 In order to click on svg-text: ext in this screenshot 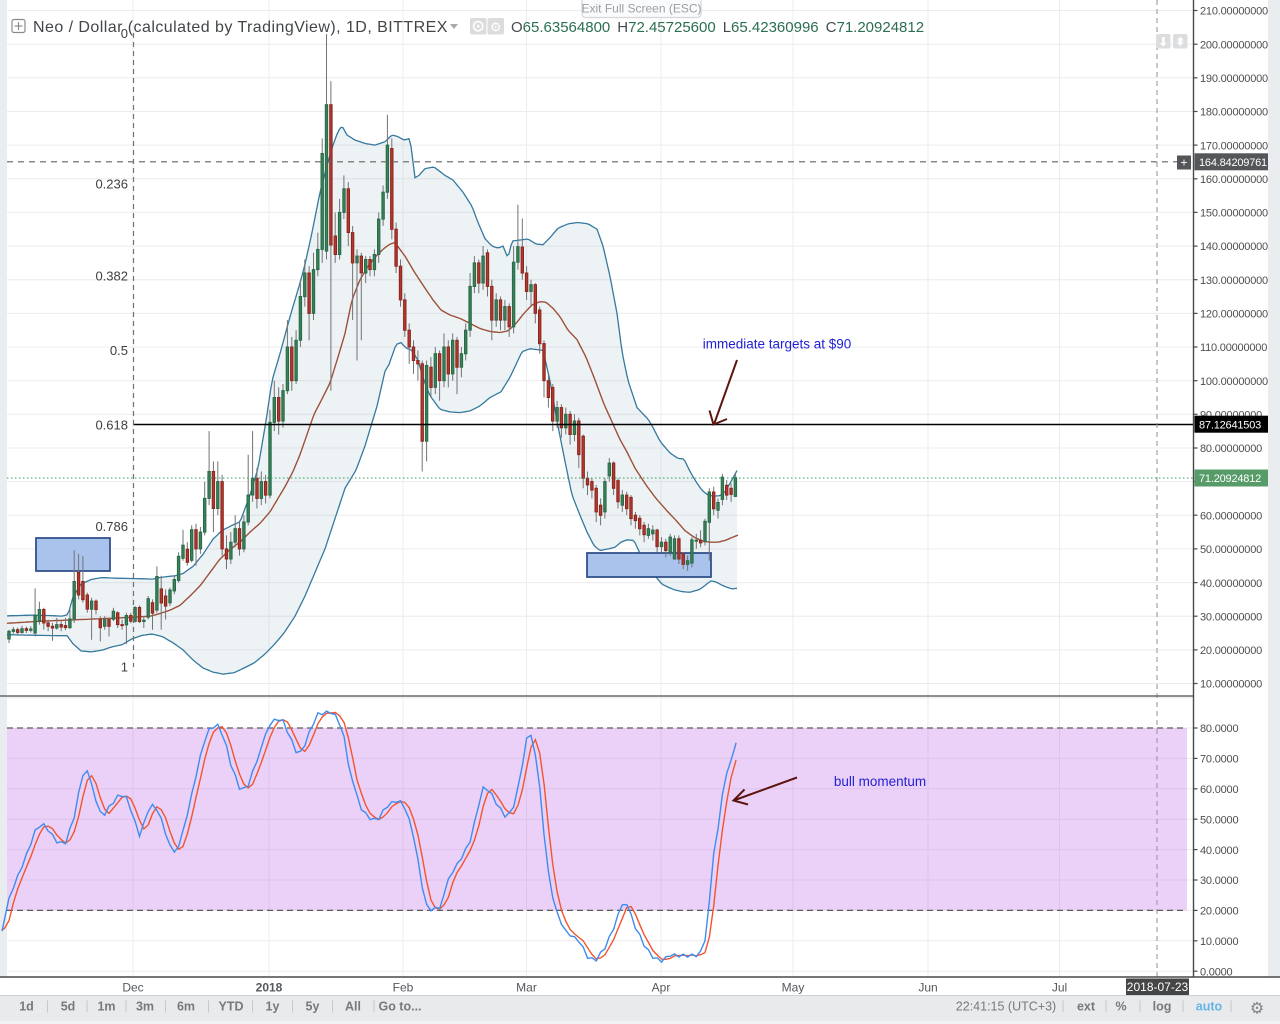, I will do `click(1086, 1007)`.